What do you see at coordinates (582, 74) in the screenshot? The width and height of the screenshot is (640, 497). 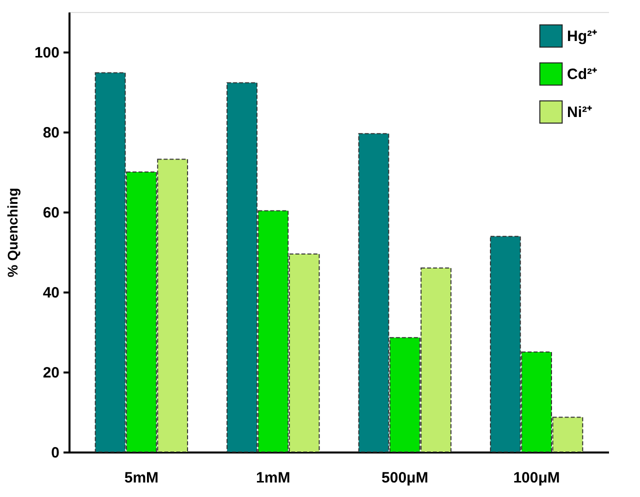 I see `legend-label: Cd²⁺` at bounding box center [582, 74].